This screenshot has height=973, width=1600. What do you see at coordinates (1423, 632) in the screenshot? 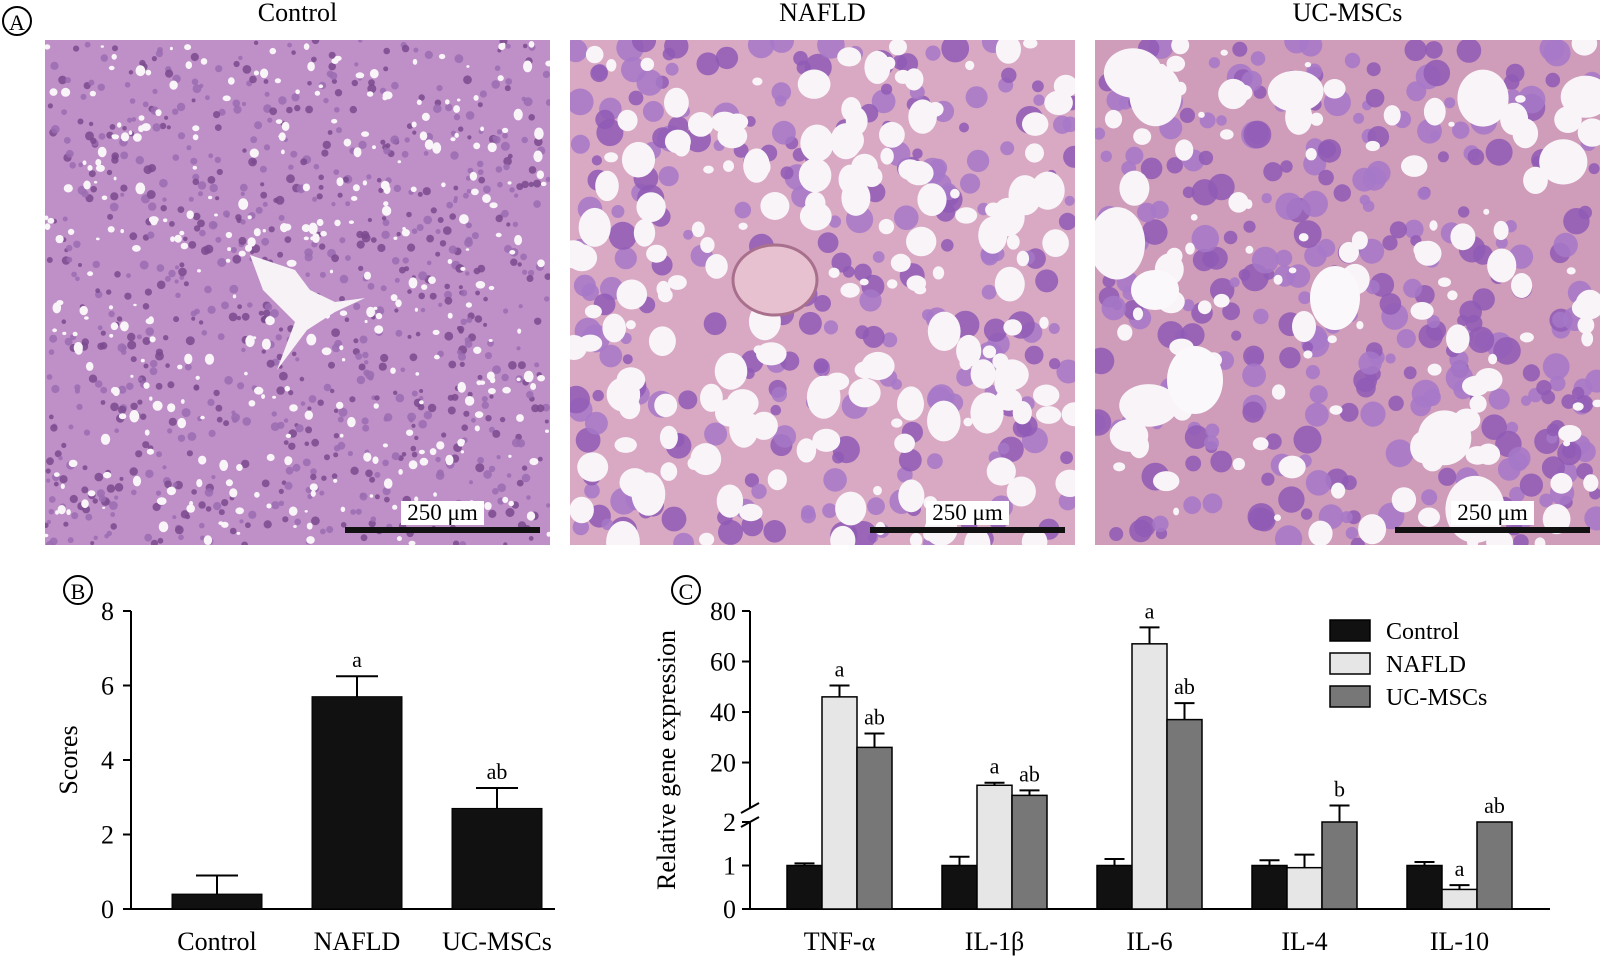
I see `legend-label: Control` at bounding box center [1423, 632].